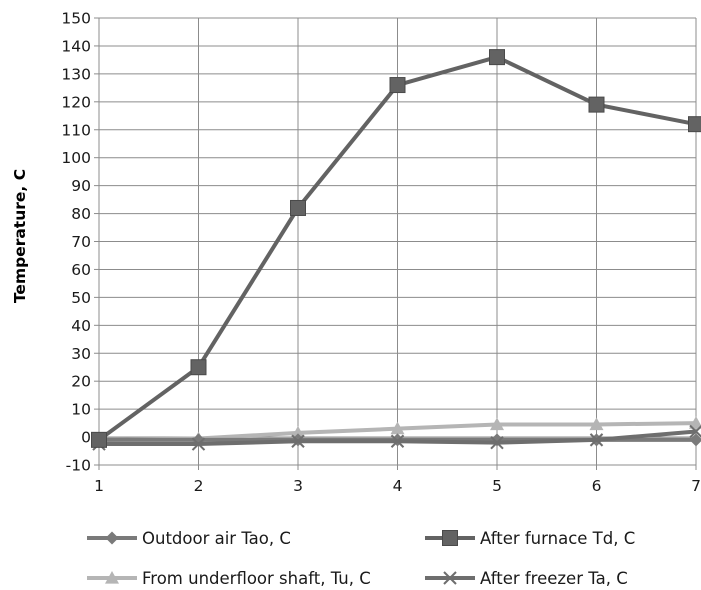 This screenshot has width=701, height=590. I want to click on legend-label: After furnace Td, C, so click(557, 538).